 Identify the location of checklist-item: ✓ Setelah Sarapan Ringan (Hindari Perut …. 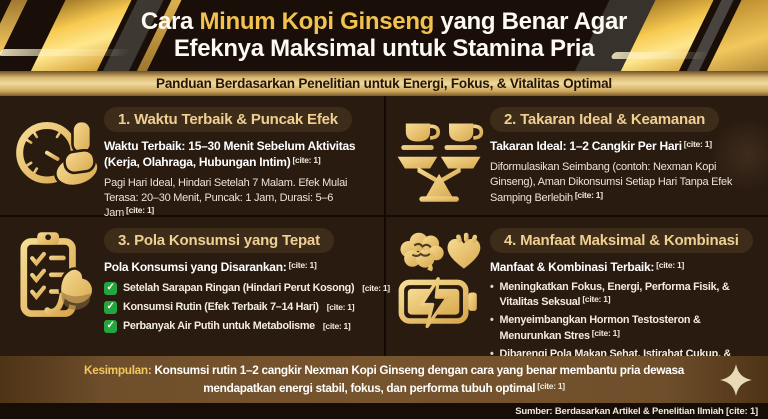
(247, 288).